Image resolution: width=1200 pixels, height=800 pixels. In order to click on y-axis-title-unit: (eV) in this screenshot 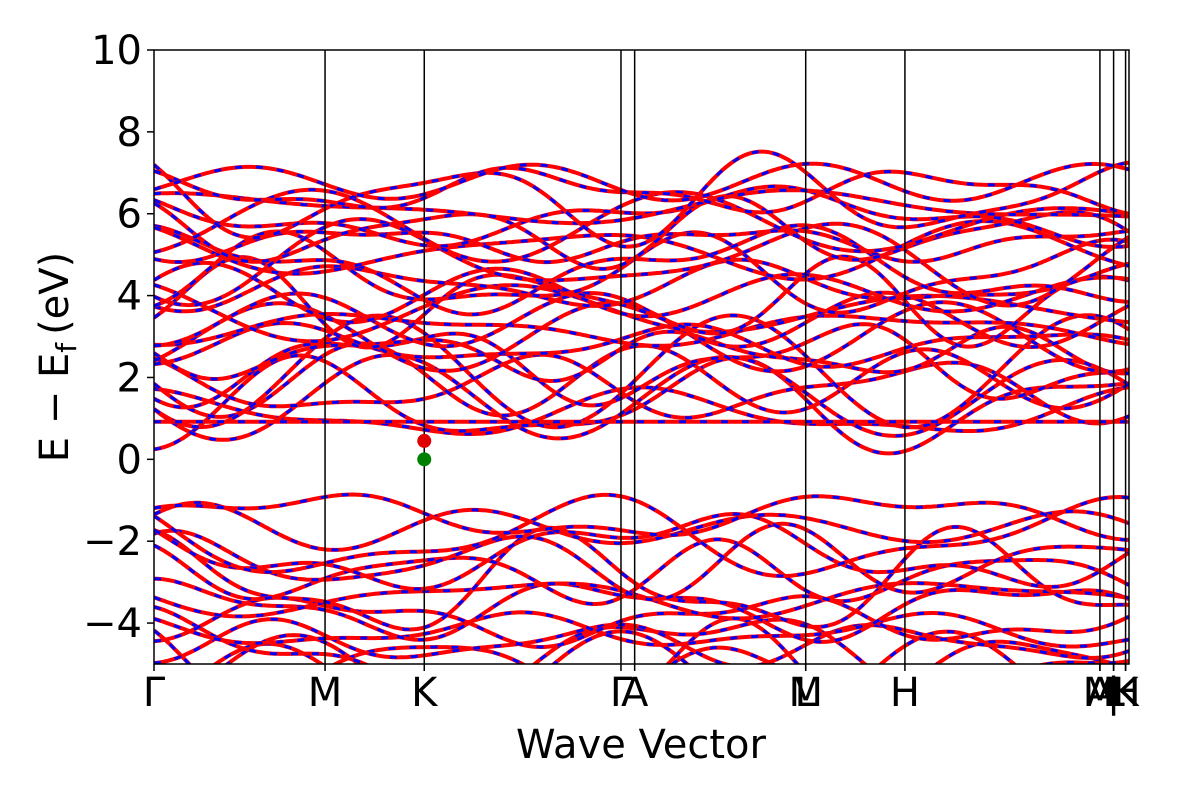, I will do `click(55, 293)`.